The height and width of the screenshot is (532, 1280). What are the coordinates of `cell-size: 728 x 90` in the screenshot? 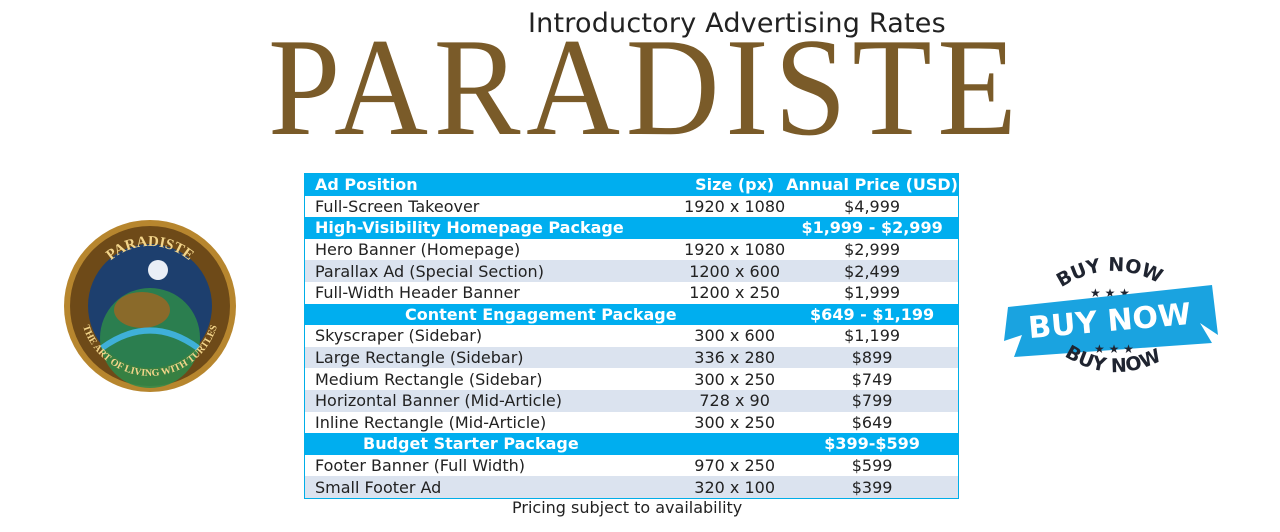 It's located at (735, 400).